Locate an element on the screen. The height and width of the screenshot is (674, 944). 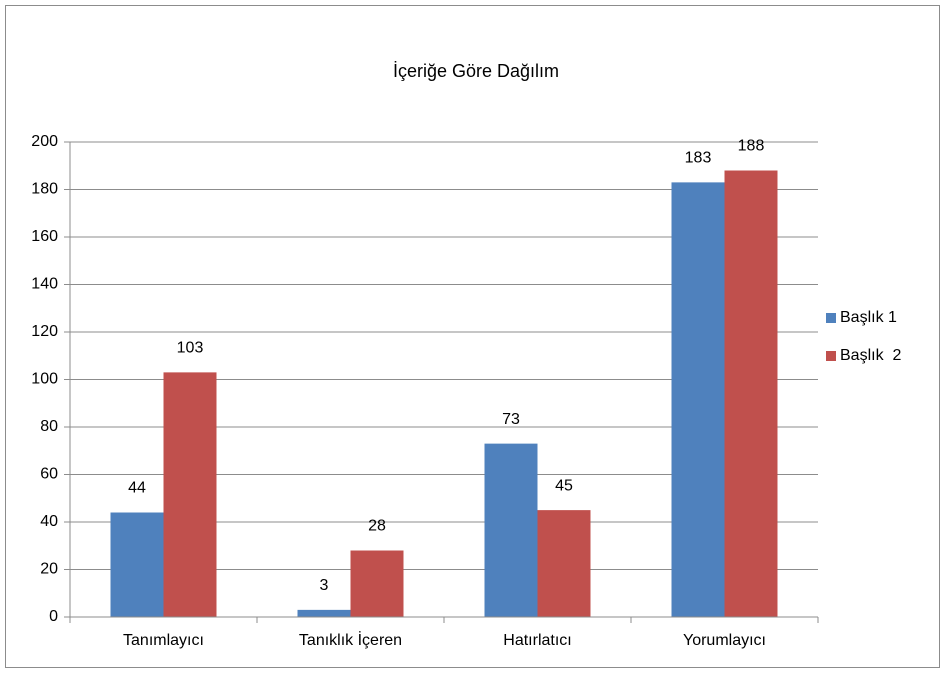
y-tick-label: 80 is located at coordinates (49, 426).